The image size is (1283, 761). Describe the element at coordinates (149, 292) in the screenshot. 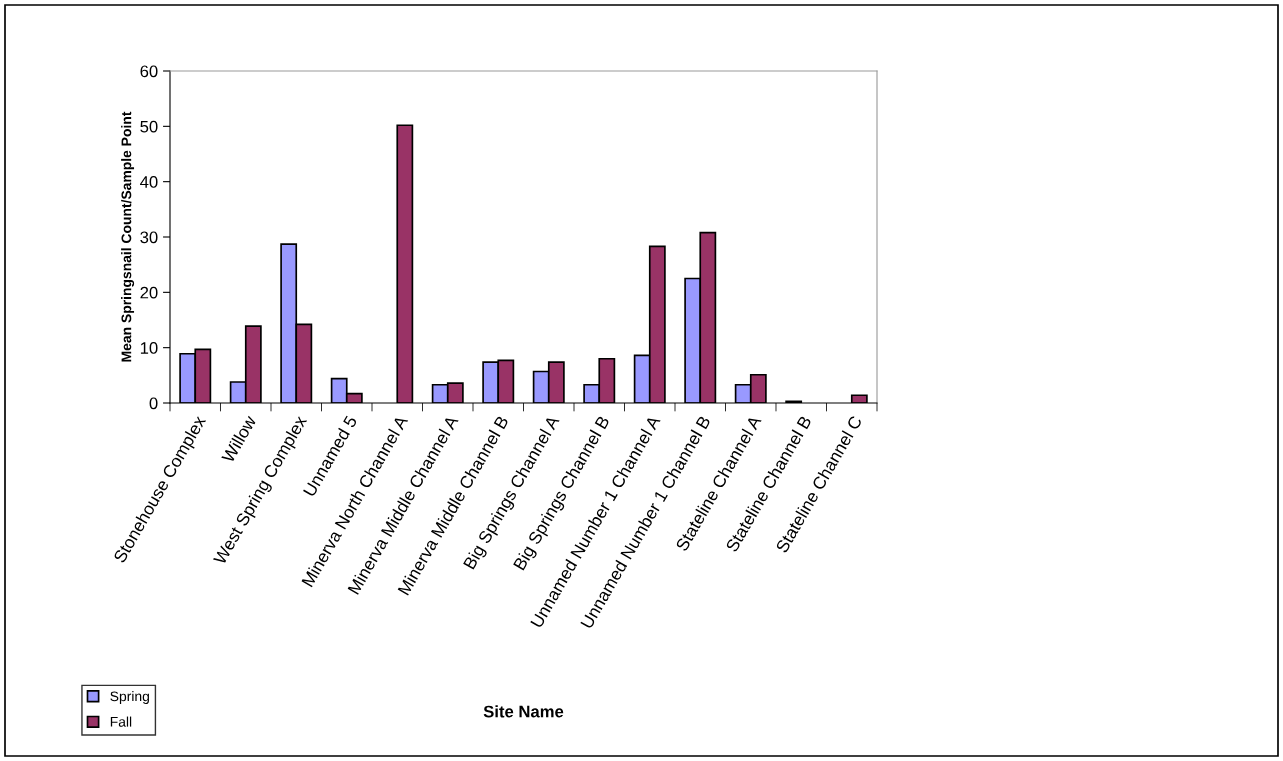

I see `y-tick-label: 20` at that location.